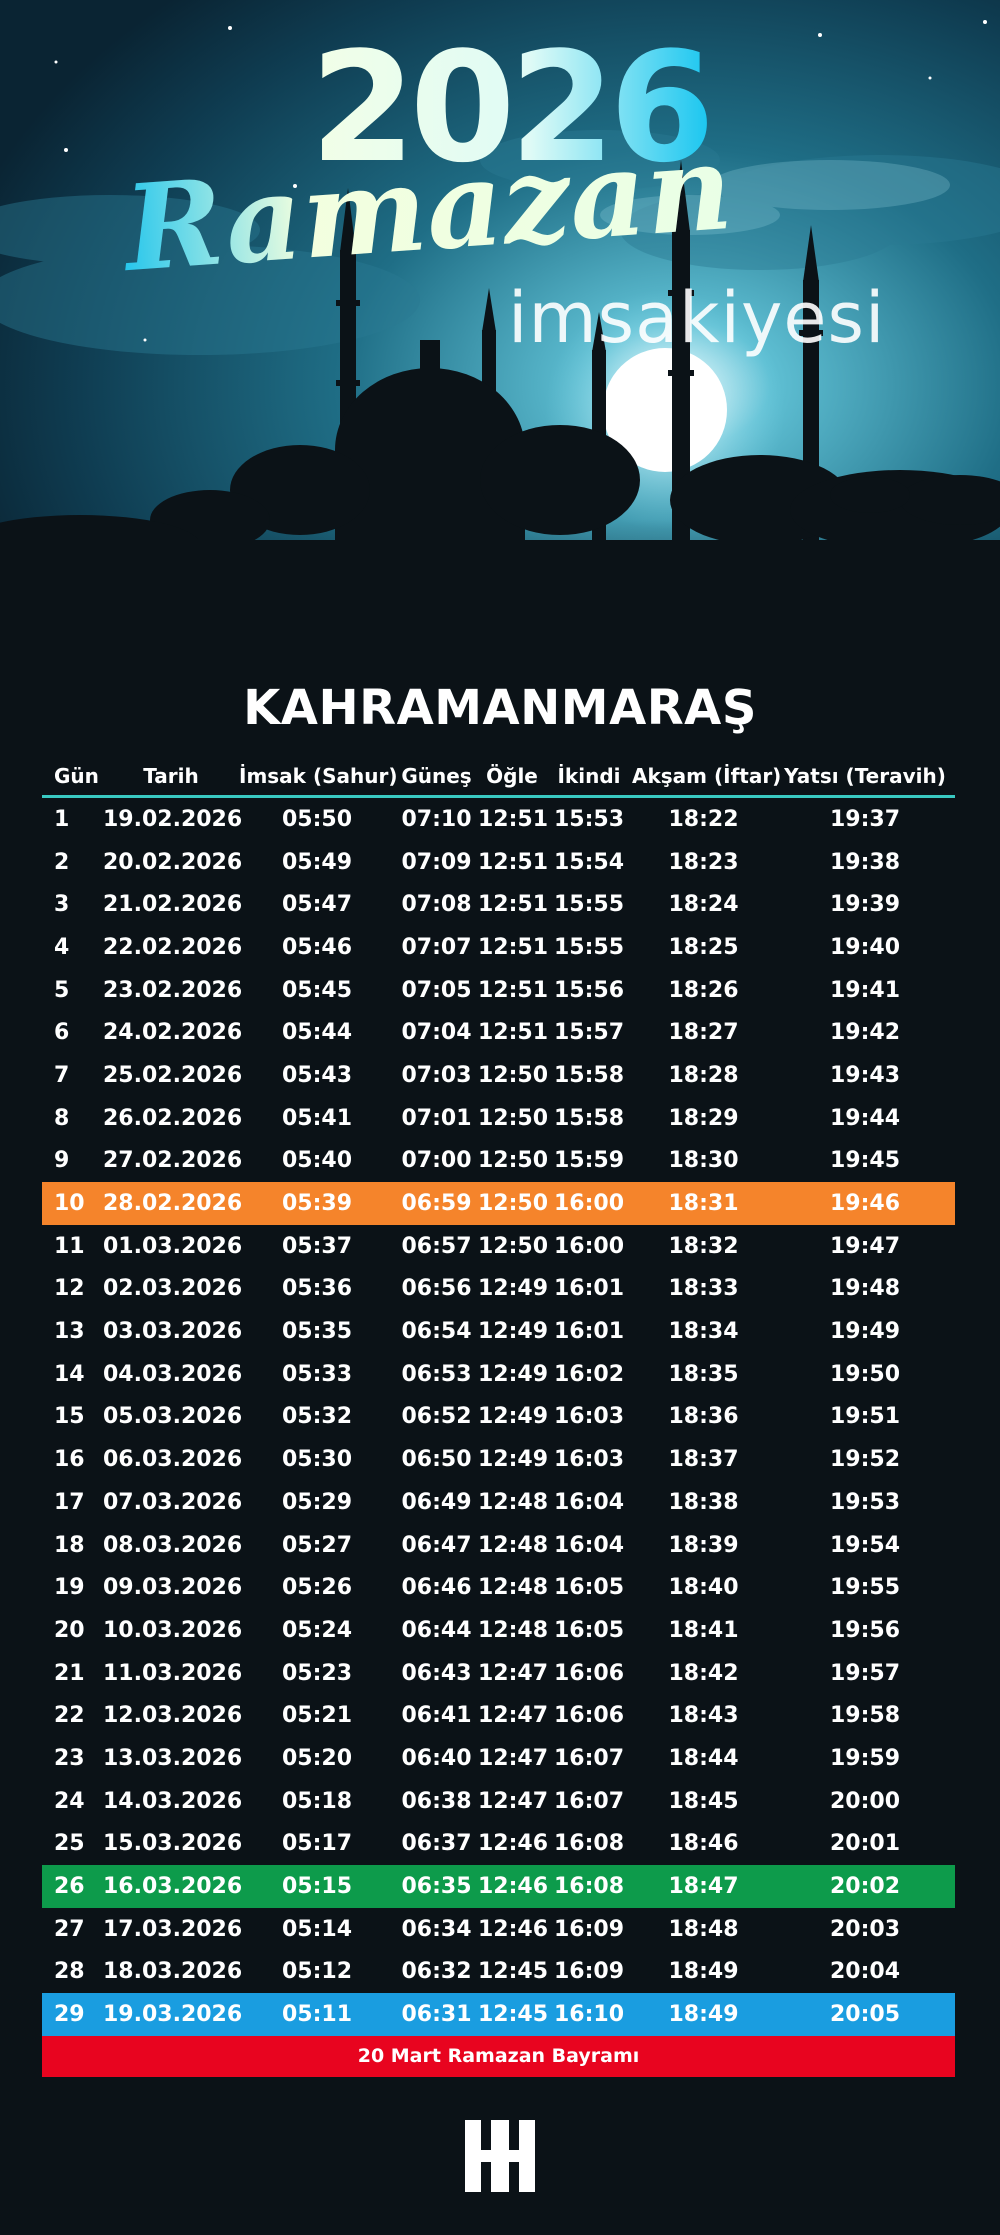 The image size is (1000, 2235). What do you see at coordinates (703, 1161) in the screenshot?
I see `cell-aksam: 18:30` at bounding box center [703, 1161].